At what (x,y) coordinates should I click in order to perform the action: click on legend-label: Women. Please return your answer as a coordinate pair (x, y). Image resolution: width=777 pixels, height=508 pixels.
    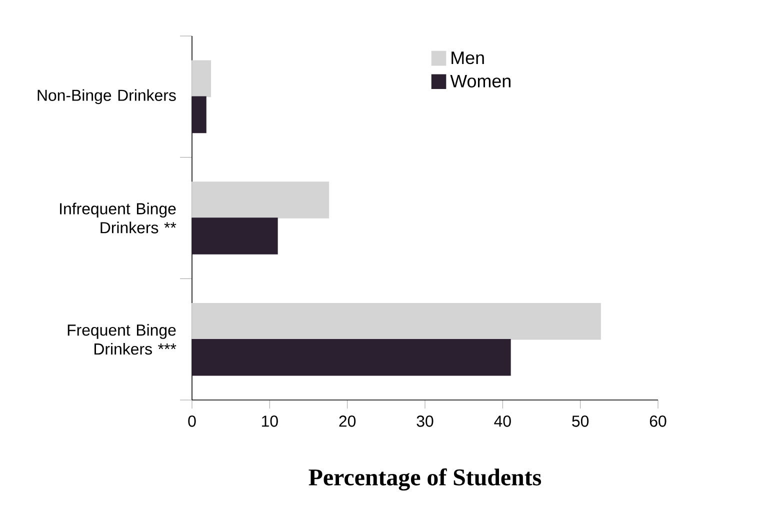
    Looking at the image, I should click on (480, 81).